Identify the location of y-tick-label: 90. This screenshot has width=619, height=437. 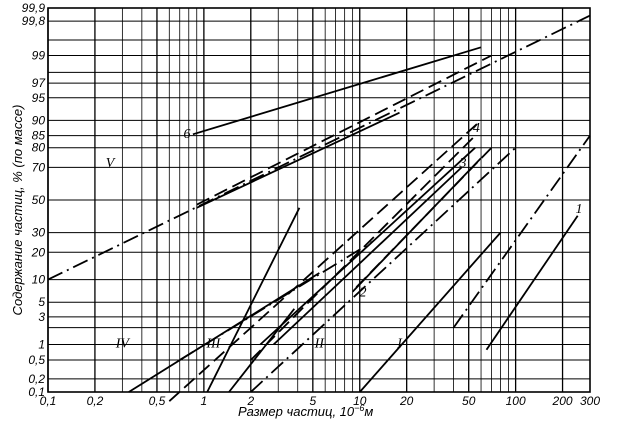
(39, 120).